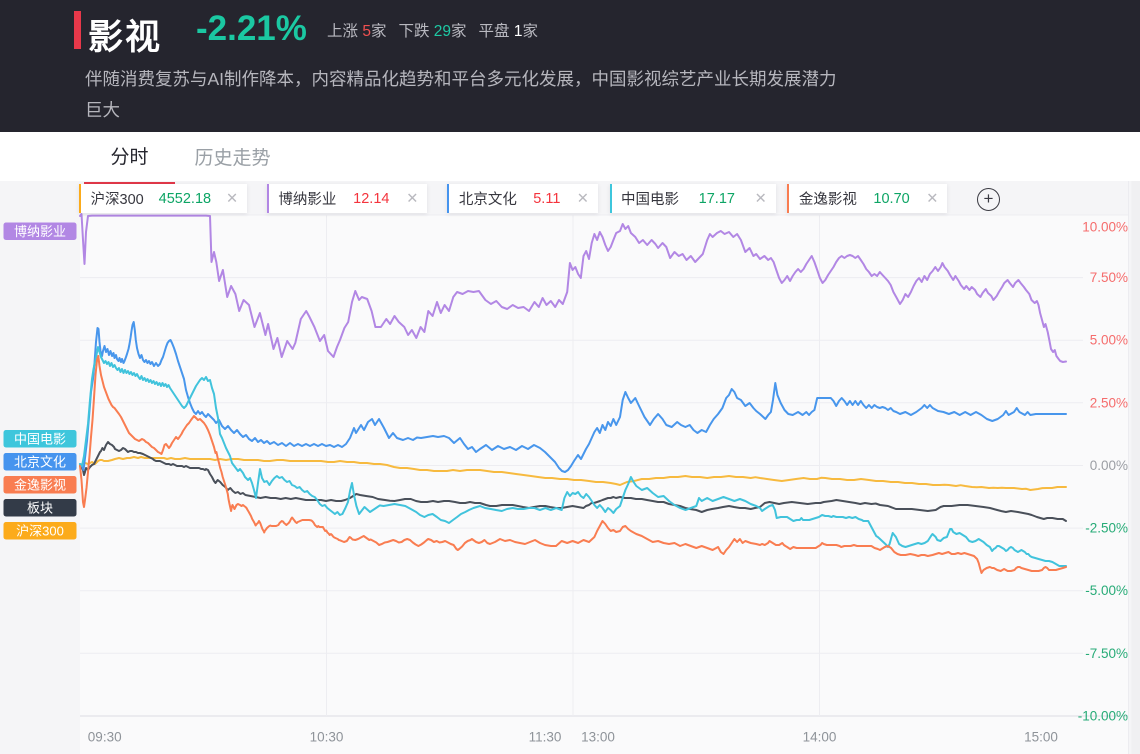 The height and width of the screenshot is (754, 1140). What do you see at coordinates (1109, 277) in the screenshot?
I see `svg-text: 7.50%` at bounding box center [1109, 277].